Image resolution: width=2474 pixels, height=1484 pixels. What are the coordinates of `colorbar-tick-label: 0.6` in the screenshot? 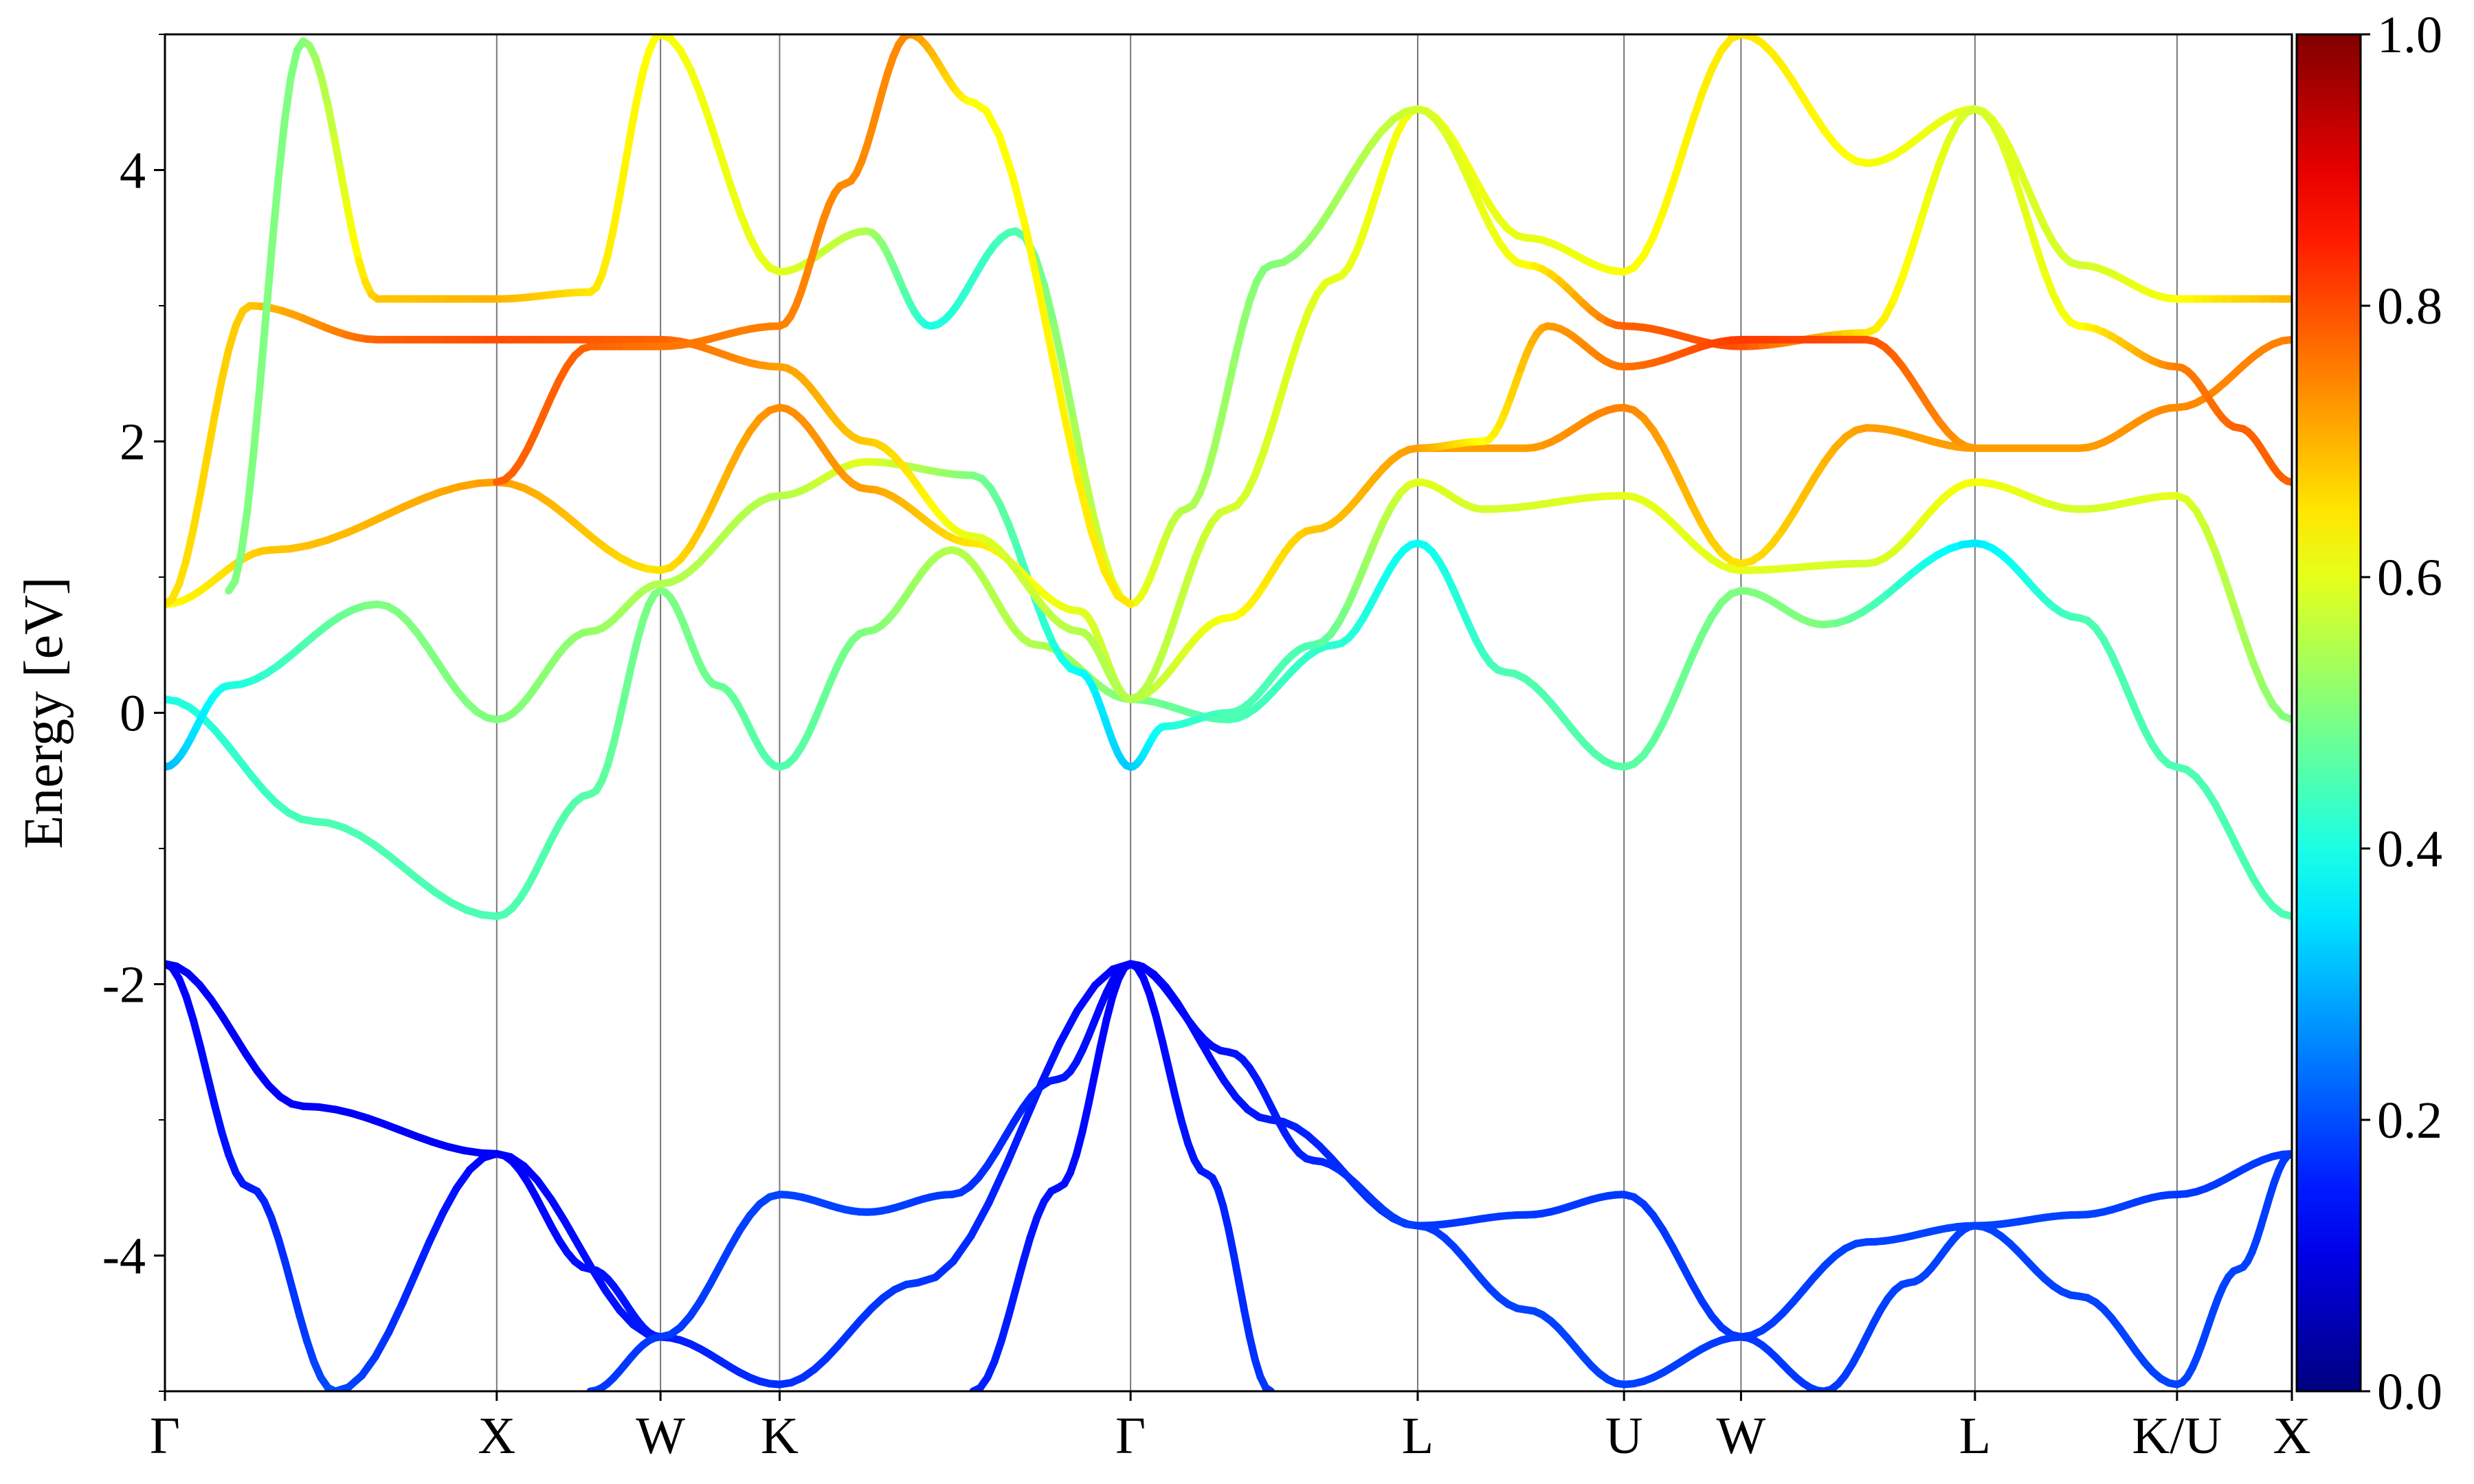 It's located at (2409, 578).